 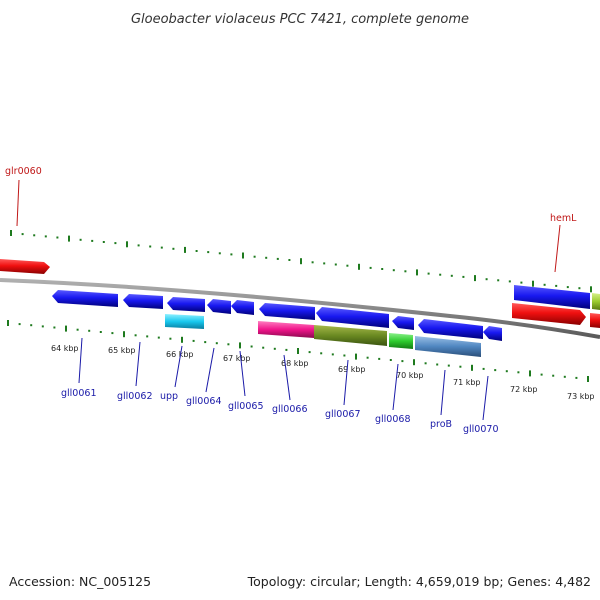 I want to click on gene-label-gll0070: gll0070, so click(x=481, y=429).